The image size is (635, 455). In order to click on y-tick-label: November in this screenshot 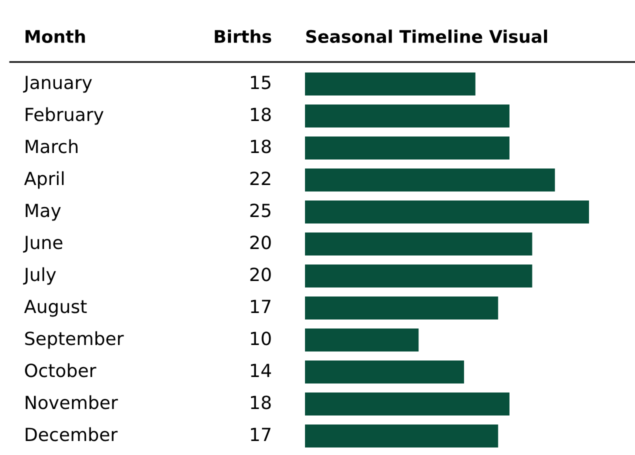, I will do `click(72, 402)`.